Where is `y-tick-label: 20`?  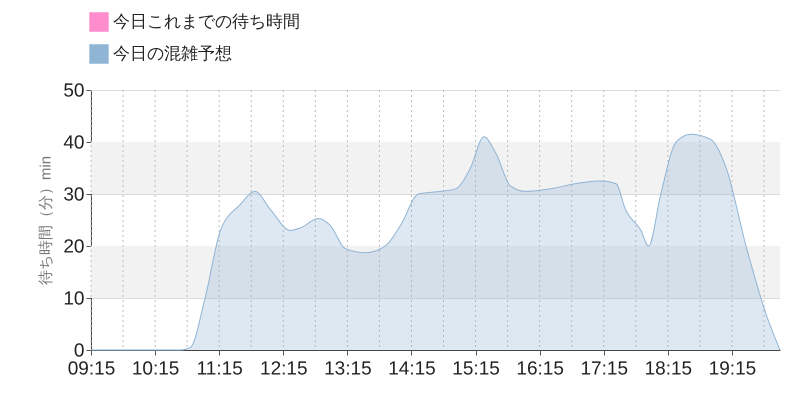
y-tick-label: 20 is located at coordinates (73, 247).